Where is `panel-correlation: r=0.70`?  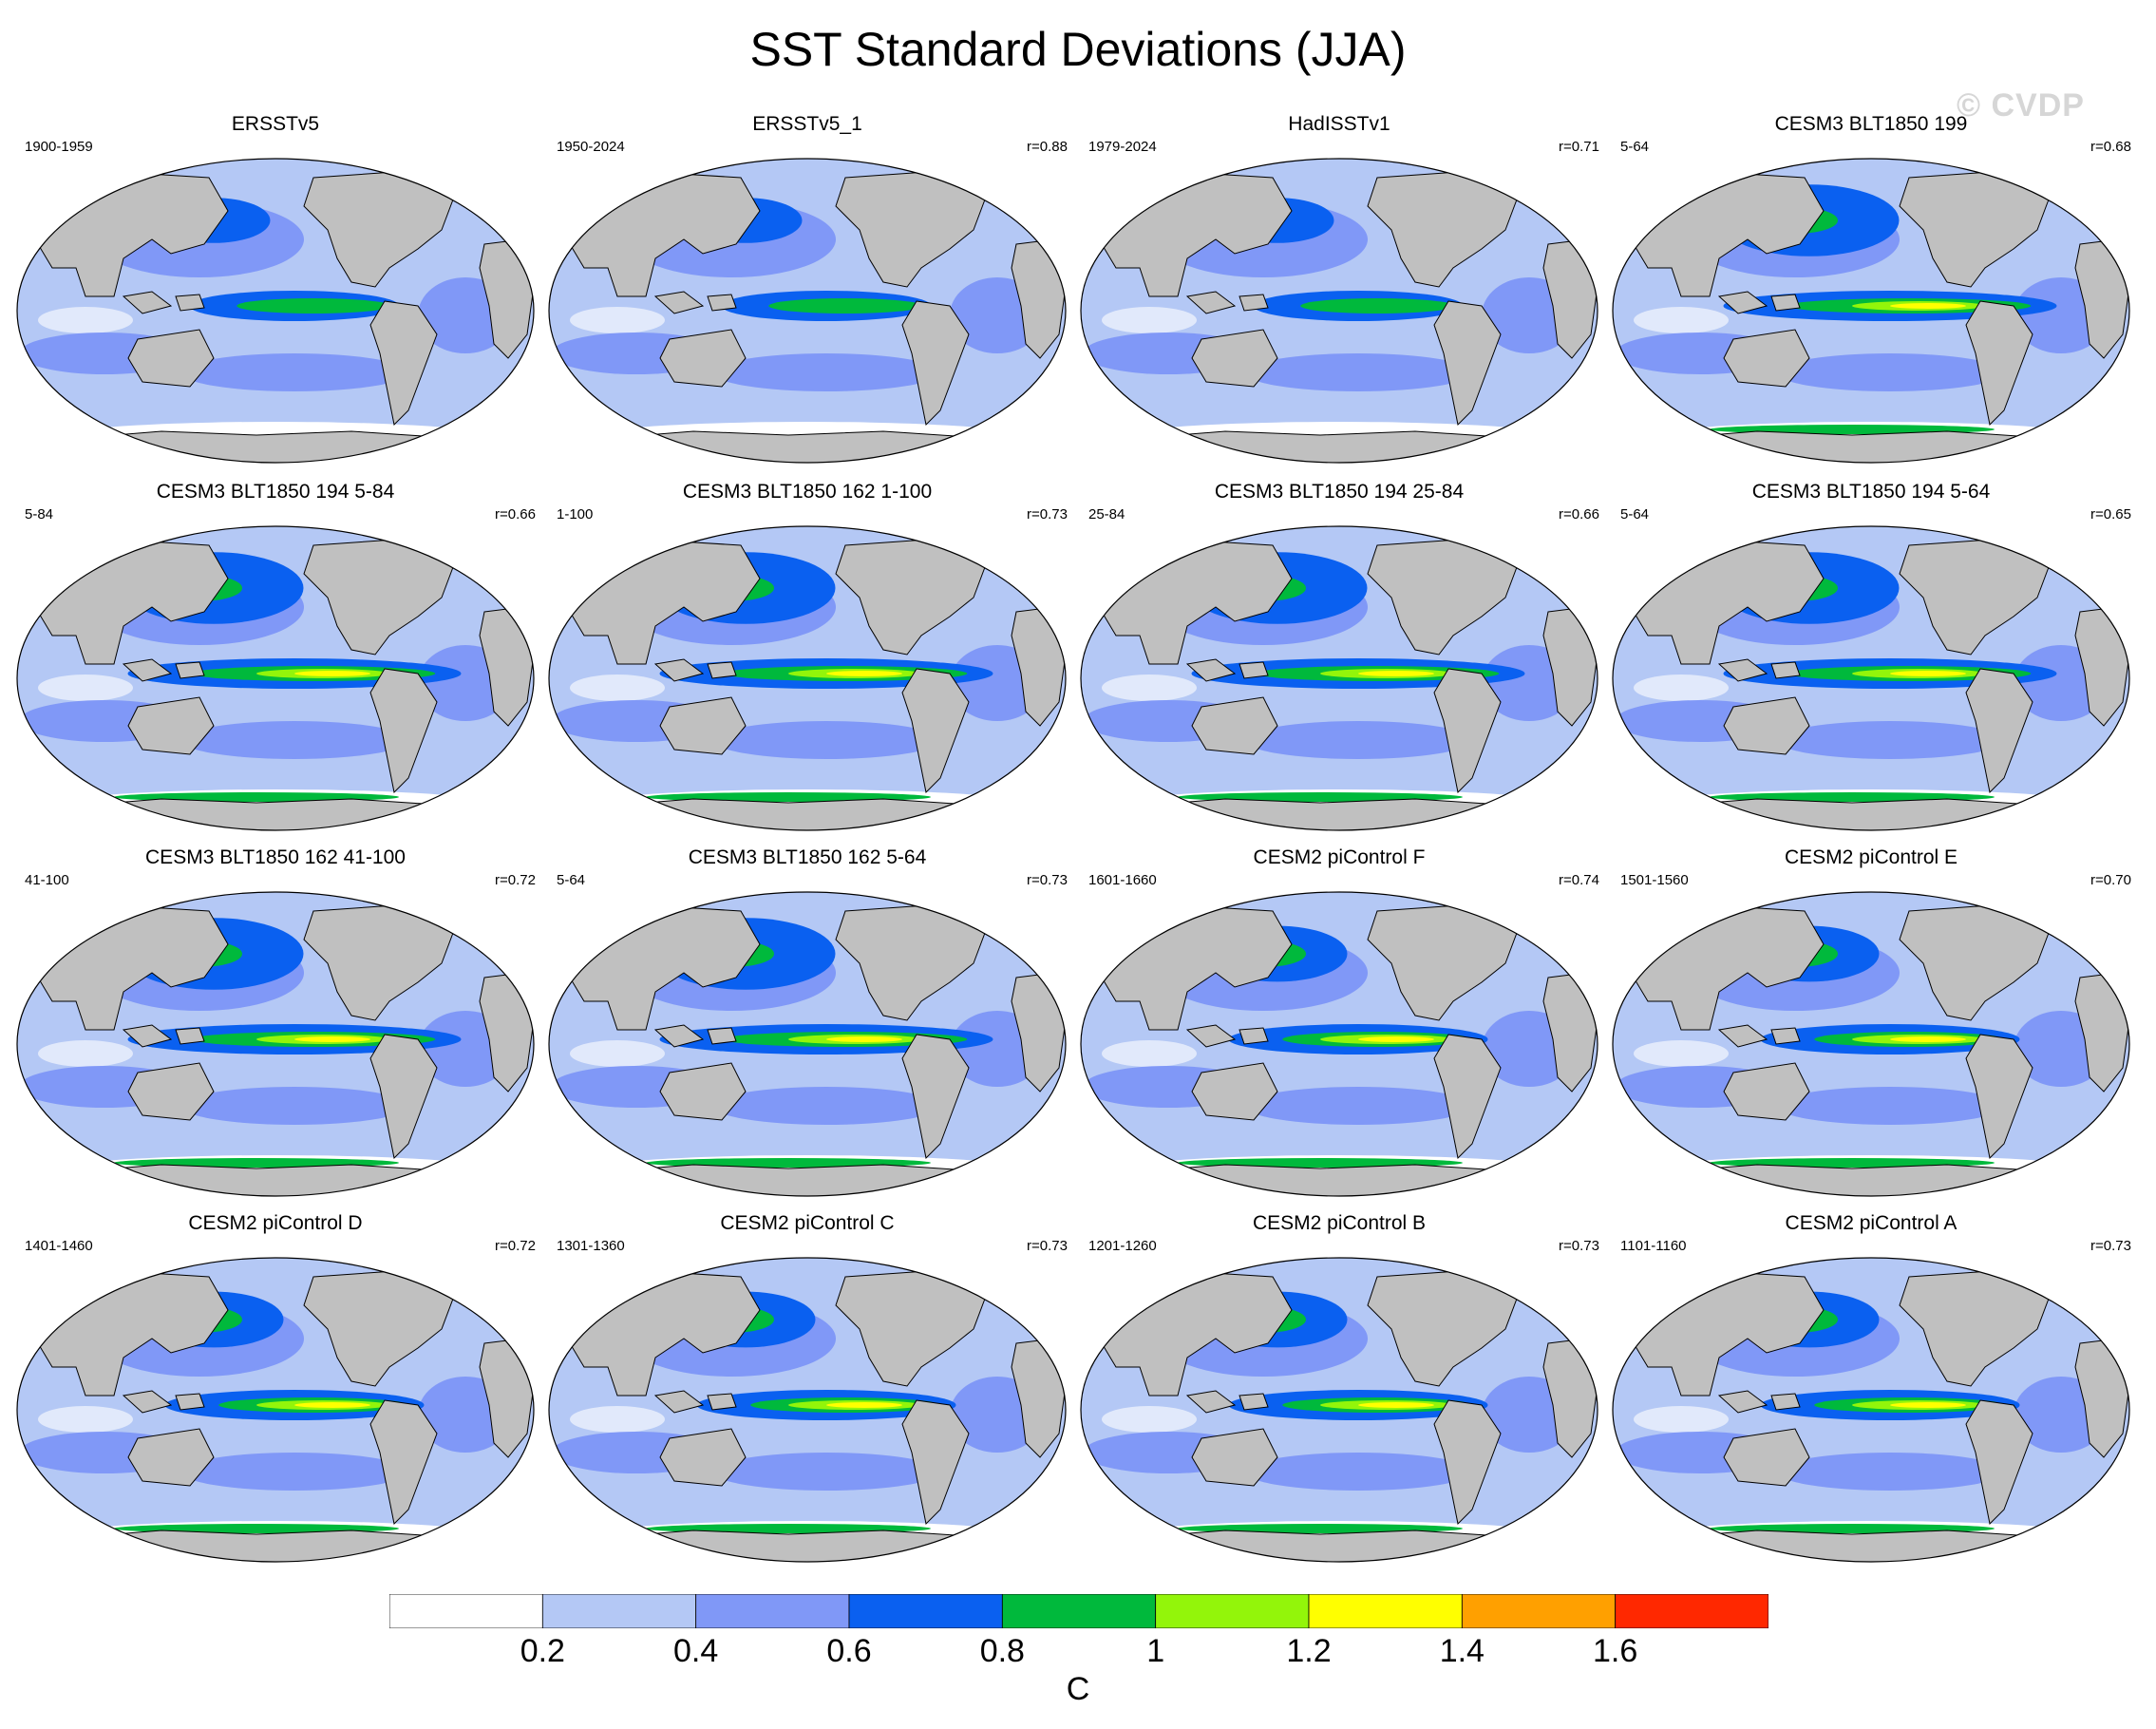
panel-correlation: r=0.70 is located at coordinates (2110, 880).